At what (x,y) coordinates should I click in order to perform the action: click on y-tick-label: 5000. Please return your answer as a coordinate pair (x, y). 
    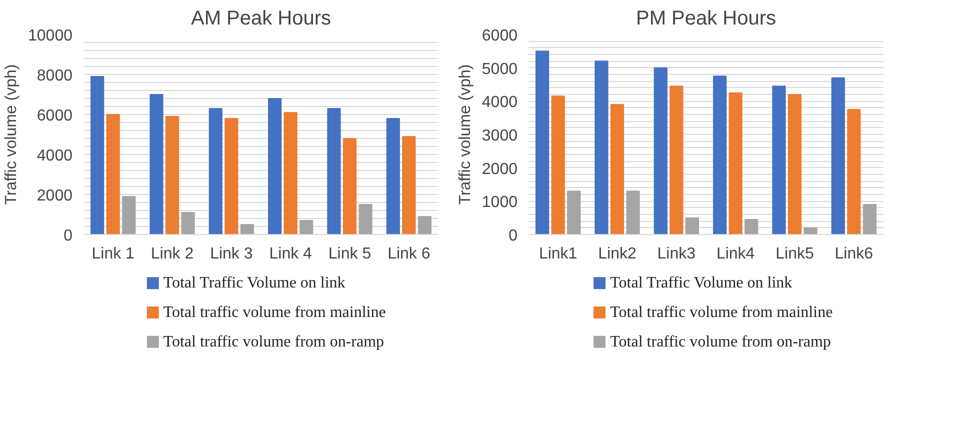
    Looking at the image, I should click on (500, 69).